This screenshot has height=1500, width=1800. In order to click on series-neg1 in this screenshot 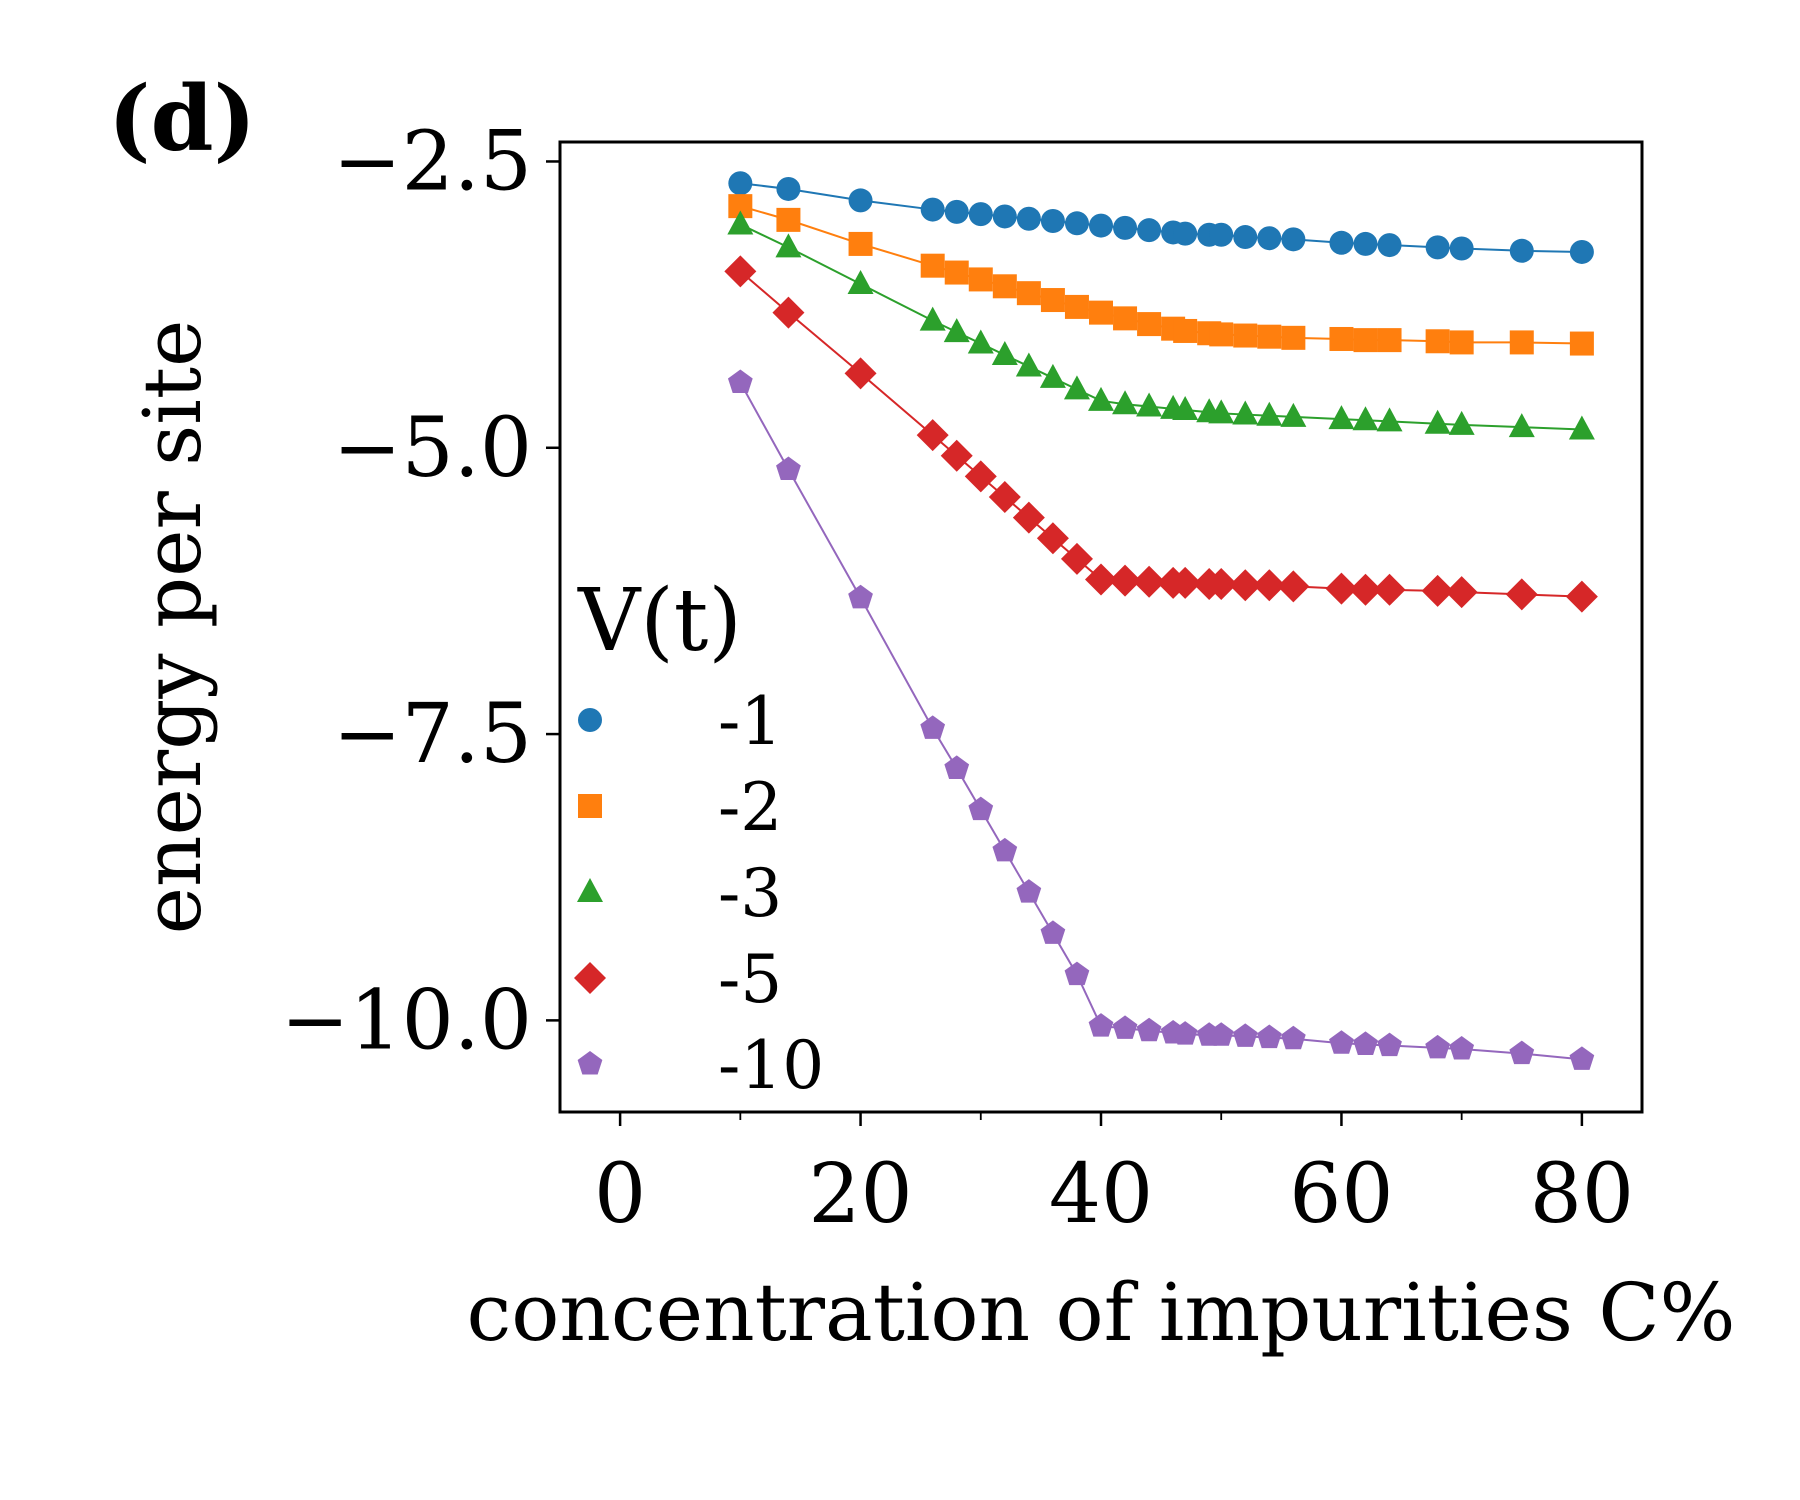, I will do `click(1161, 217)`.